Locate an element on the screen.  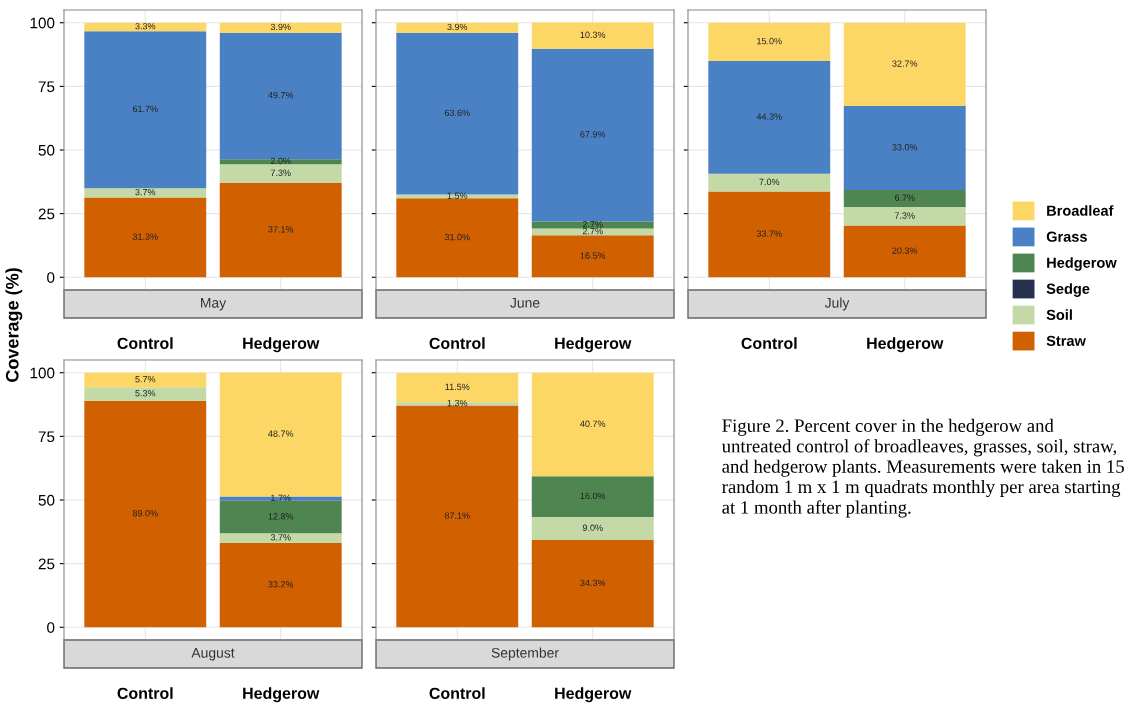
data-label: 1.3% is located at coordinates (457, 403).